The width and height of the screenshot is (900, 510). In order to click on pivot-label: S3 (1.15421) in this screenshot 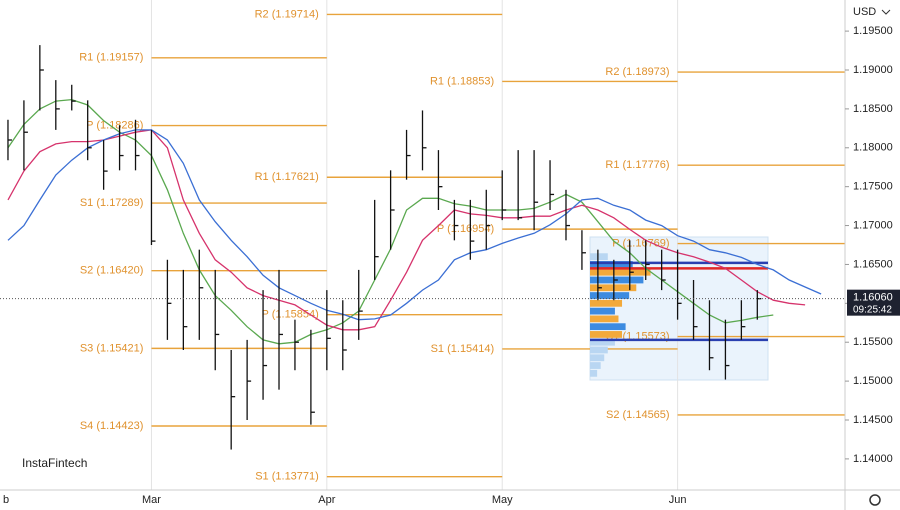, I will do `click(112, 348)`.